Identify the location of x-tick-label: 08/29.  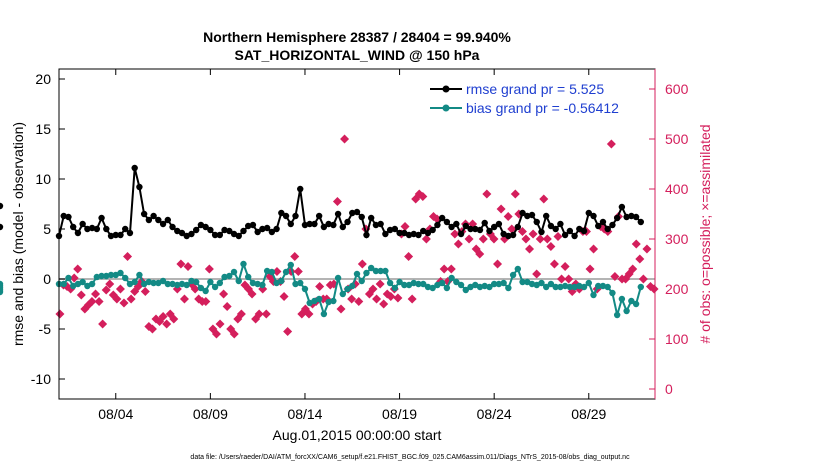
(588, 414).